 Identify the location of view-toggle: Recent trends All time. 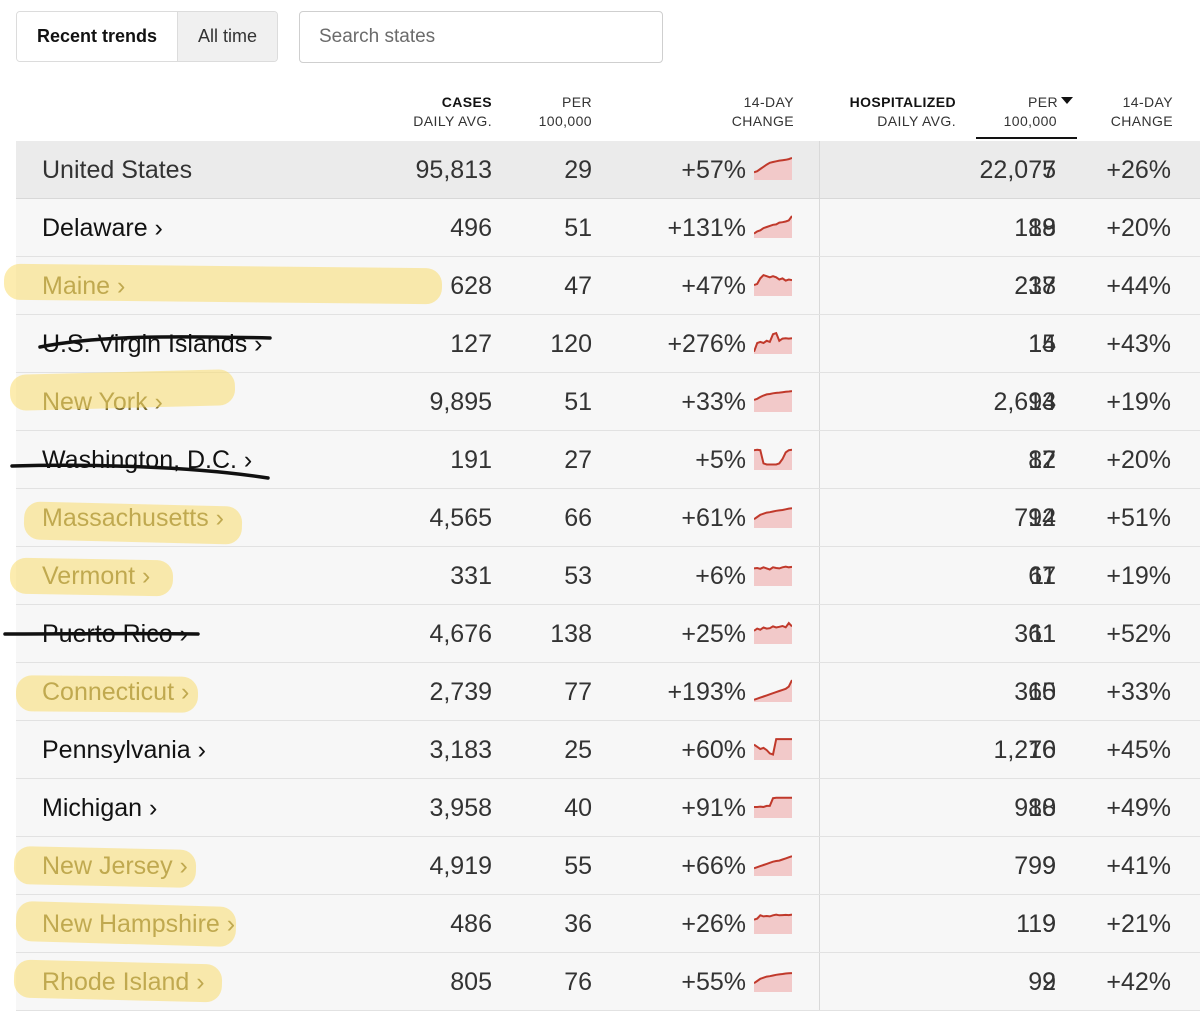
(147, 36).